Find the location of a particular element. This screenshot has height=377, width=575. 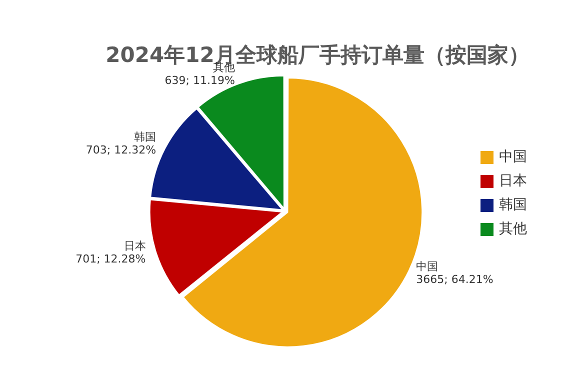

data-label: 3665; 64.21% is located at coordinates (455, 279).